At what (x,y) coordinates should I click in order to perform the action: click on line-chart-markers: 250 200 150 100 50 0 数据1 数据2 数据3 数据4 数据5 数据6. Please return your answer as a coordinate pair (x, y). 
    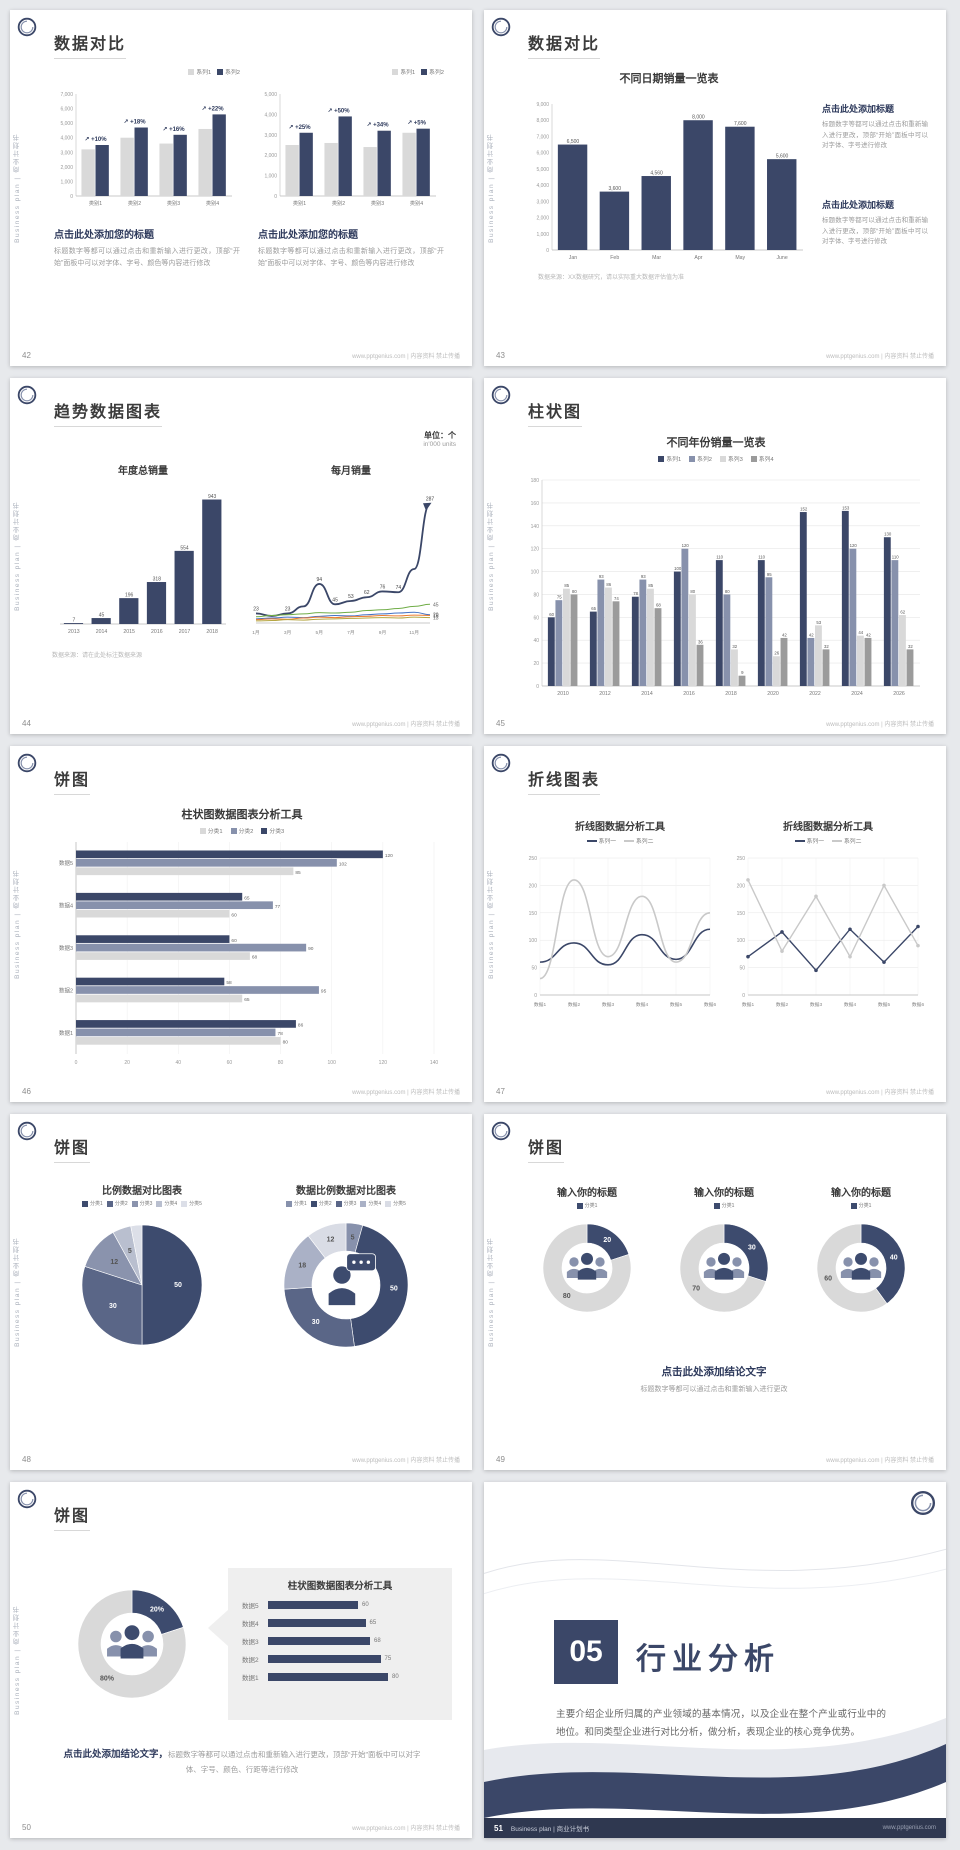
    Looking at the image, I should click on (828, 929).